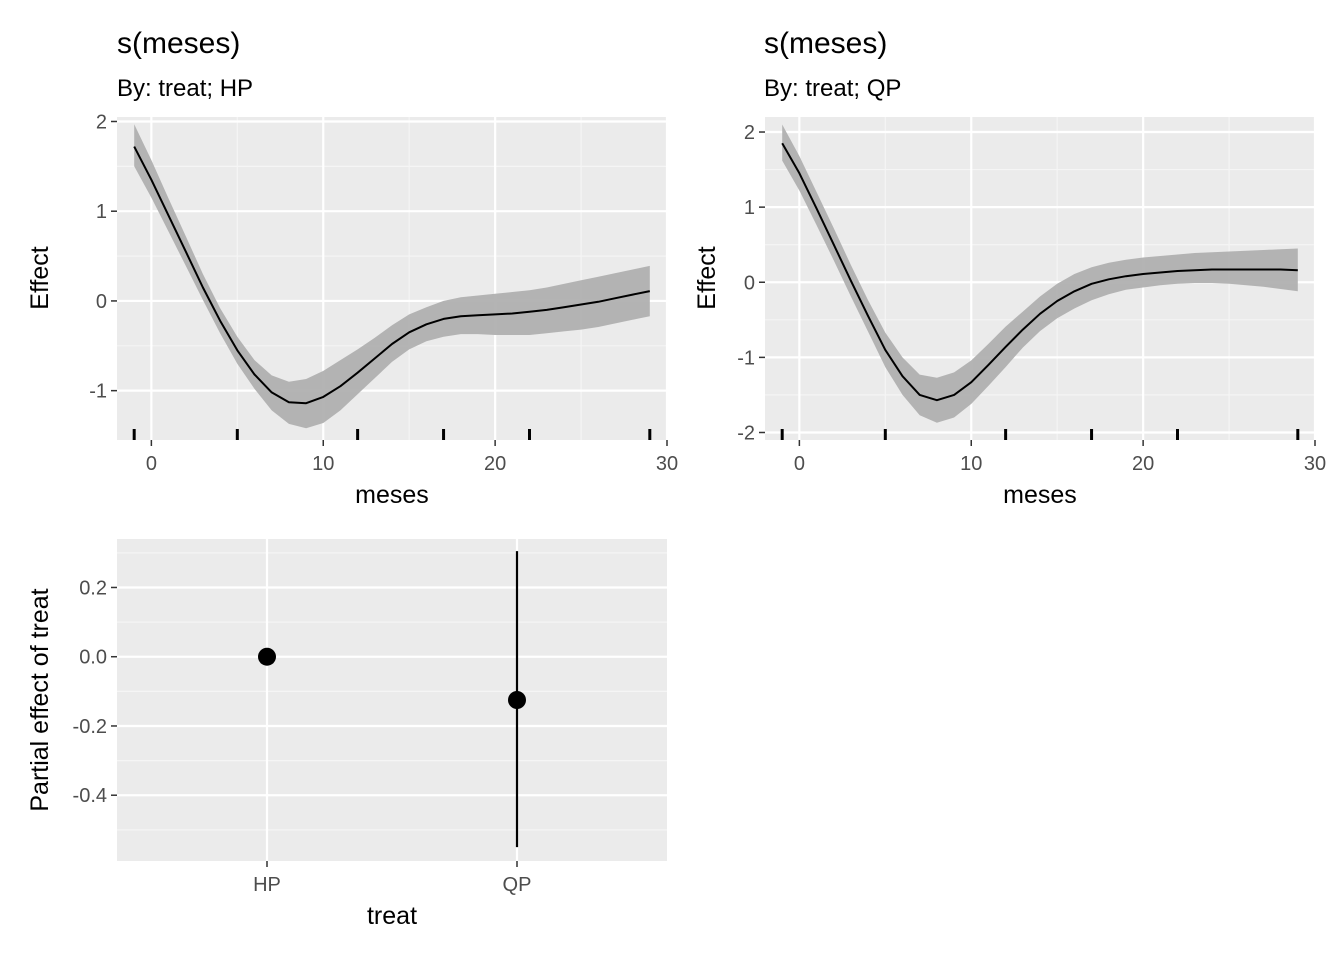 The width and height of the screenshot is (1344, 965). I want to click on panel-treat-x-axis: HP QP, so click(392, 878).